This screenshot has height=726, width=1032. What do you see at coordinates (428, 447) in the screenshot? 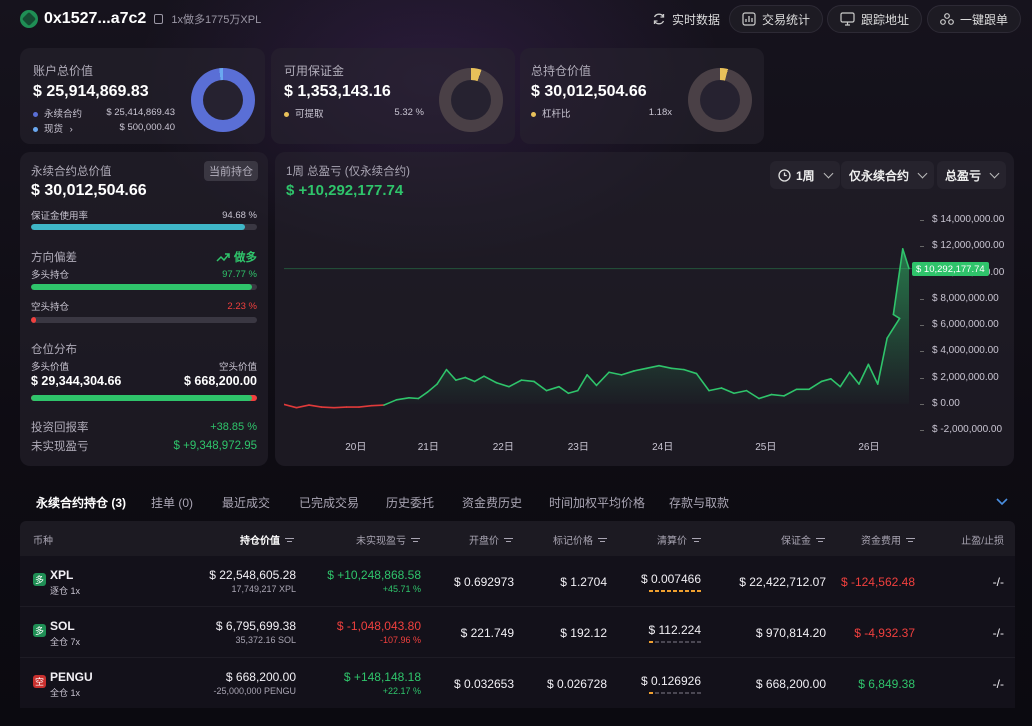
I see `x-tick-label: 21日` at bounding box center [428, 447].